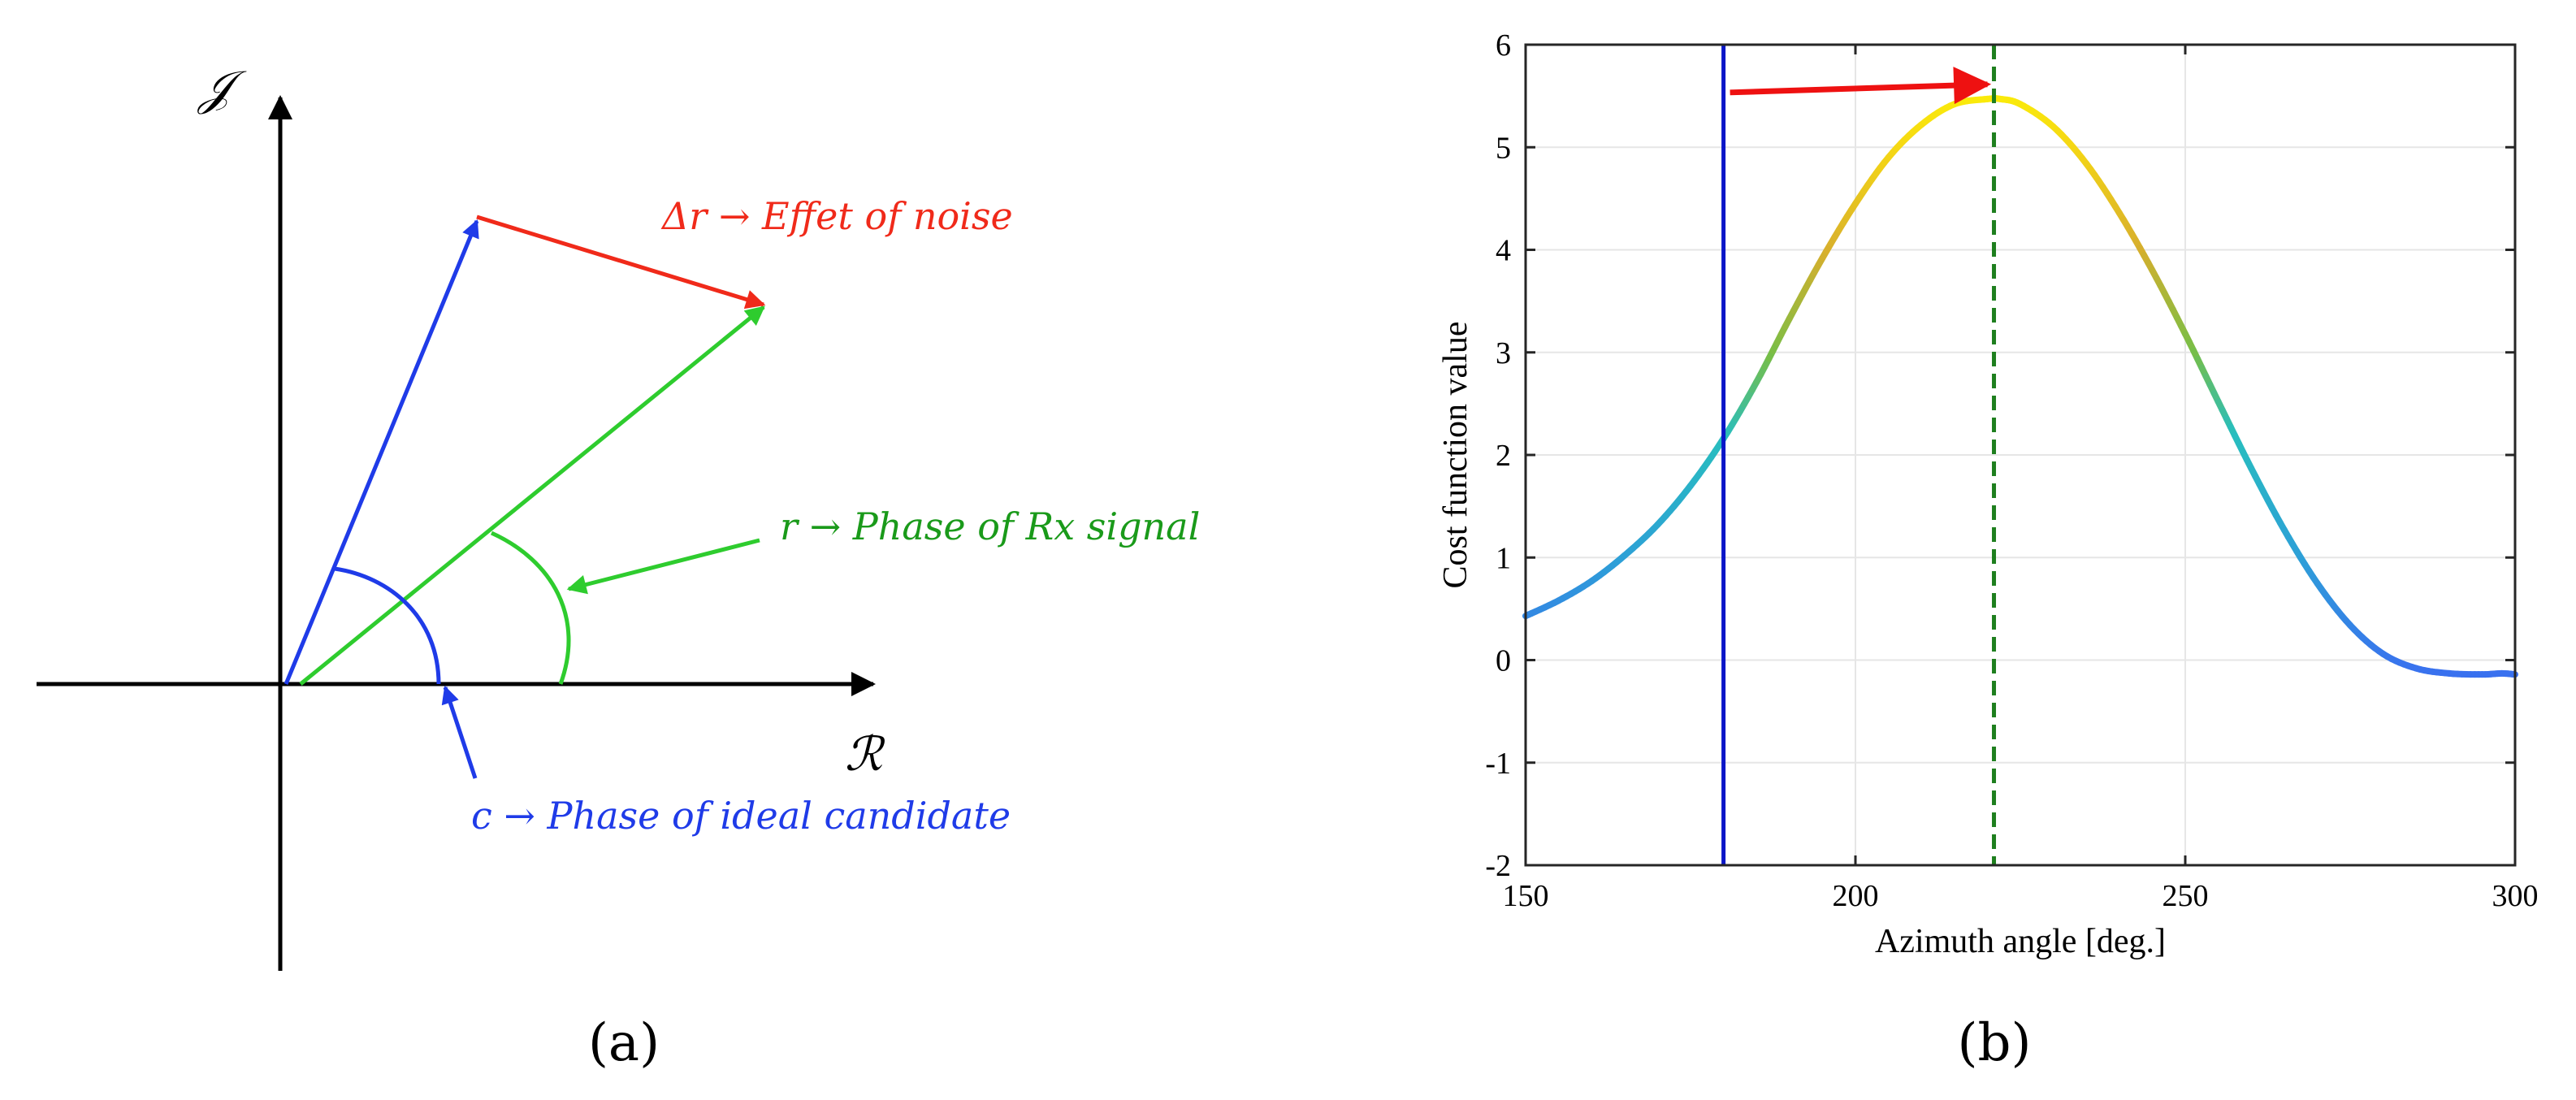 The image size is (2576, 1100). What do you see at coordinates (530, 608) in the screenshot?
I see `rx-phase-arc` at bounding box center [530, 608].